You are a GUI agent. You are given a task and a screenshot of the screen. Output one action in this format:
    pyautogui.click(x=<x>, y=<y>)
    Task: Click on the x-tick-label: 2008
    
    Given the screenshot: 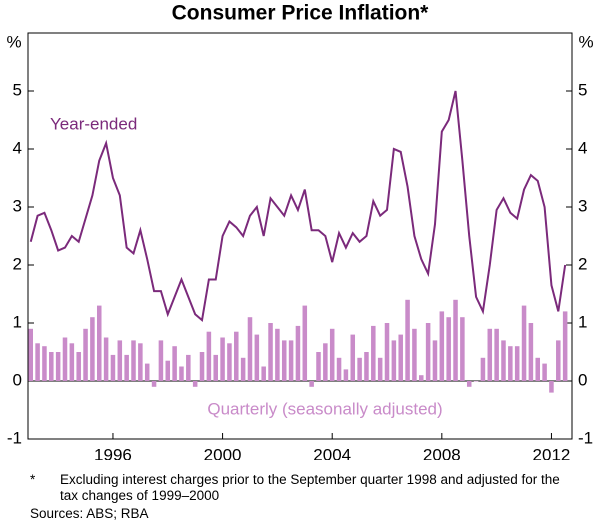 What is the action you would take?
    pyautogui.click(x=442, y=452)
    